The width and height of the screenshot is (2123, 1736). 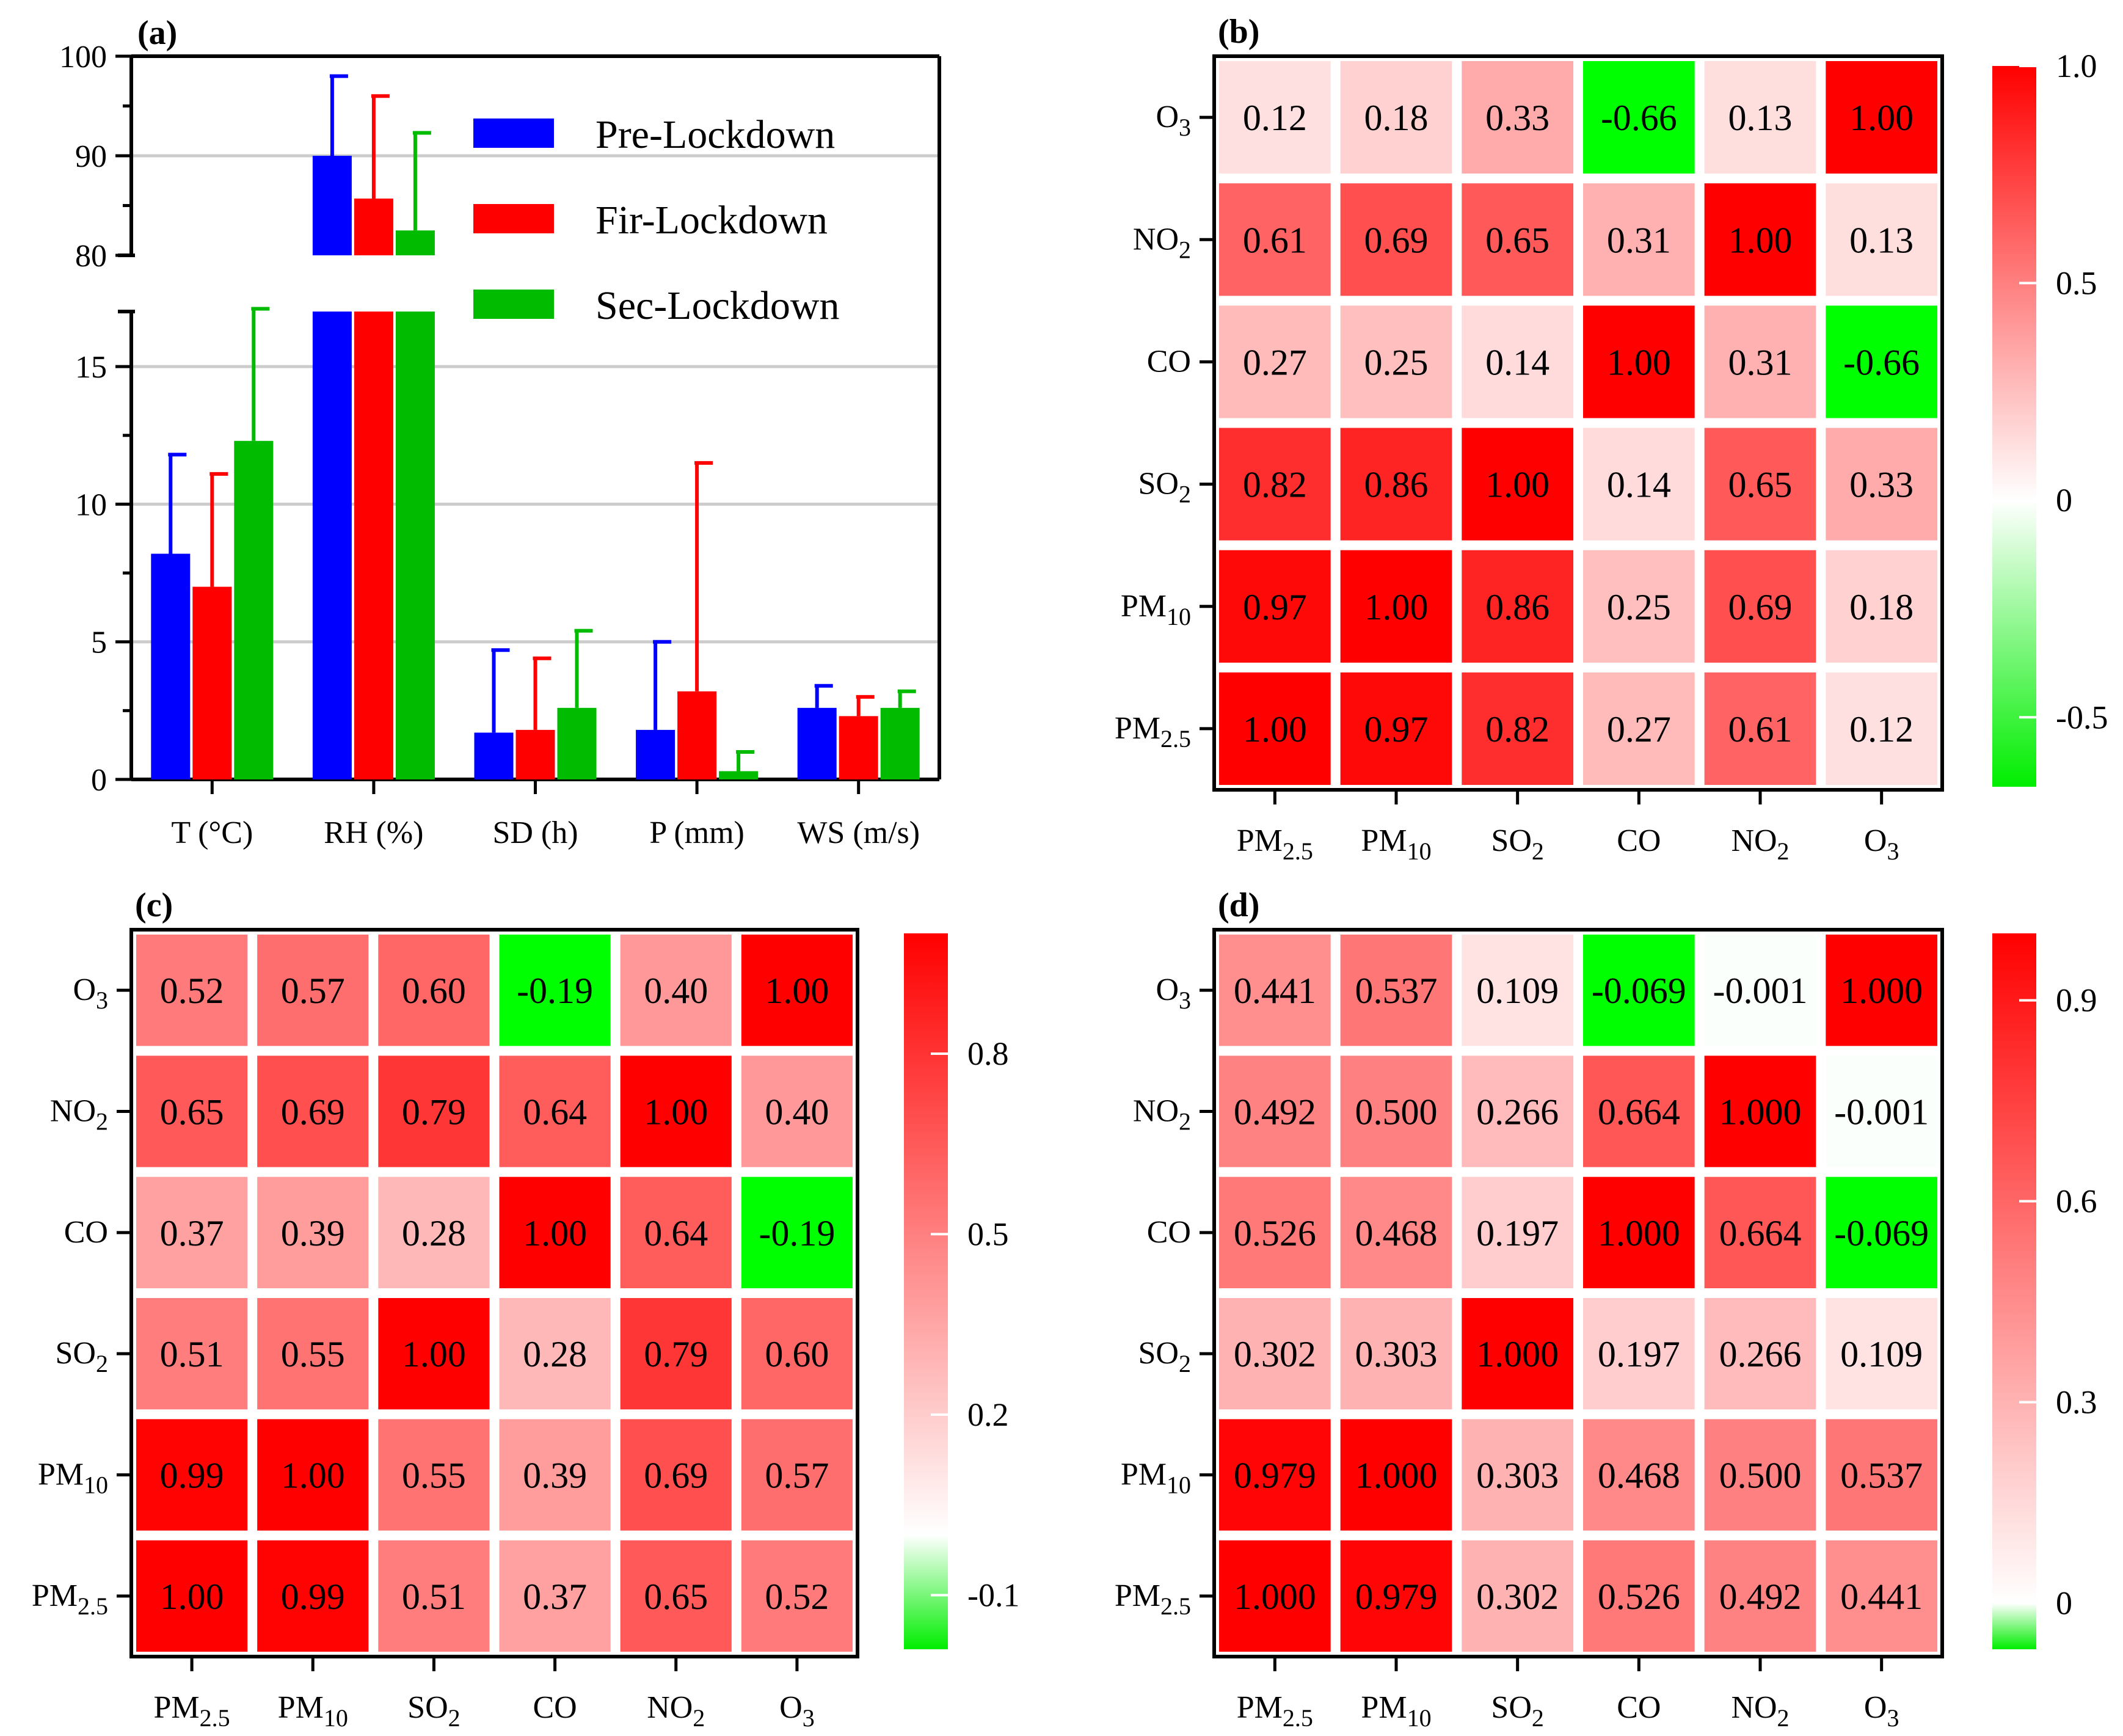 I want to click on cell-value: 0.664, so click(x=1761, y=1233).